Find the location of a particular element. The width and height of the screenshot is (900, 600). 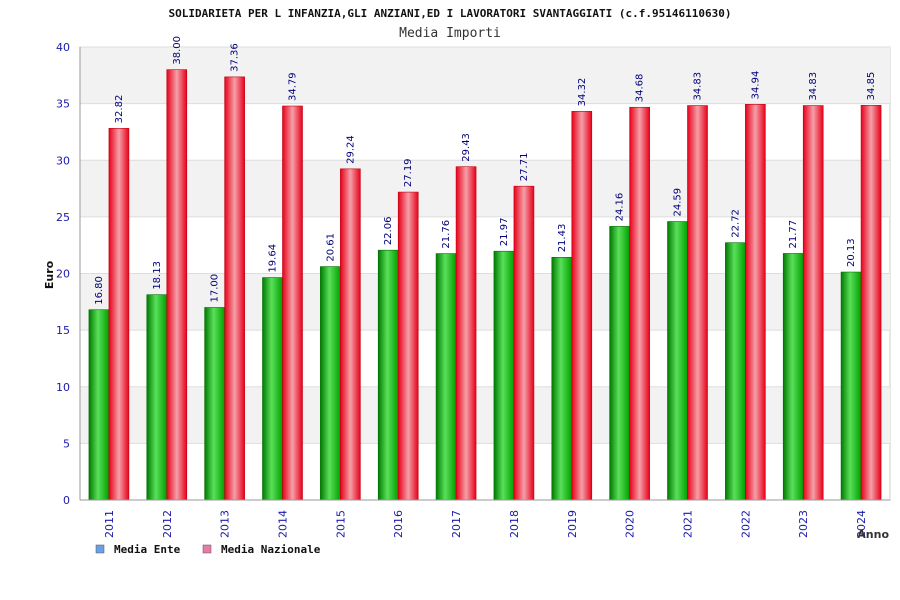

y-axis-ticks: 0 5 10 15 20 25 30 35 40 is located at coordinates (63, 274).